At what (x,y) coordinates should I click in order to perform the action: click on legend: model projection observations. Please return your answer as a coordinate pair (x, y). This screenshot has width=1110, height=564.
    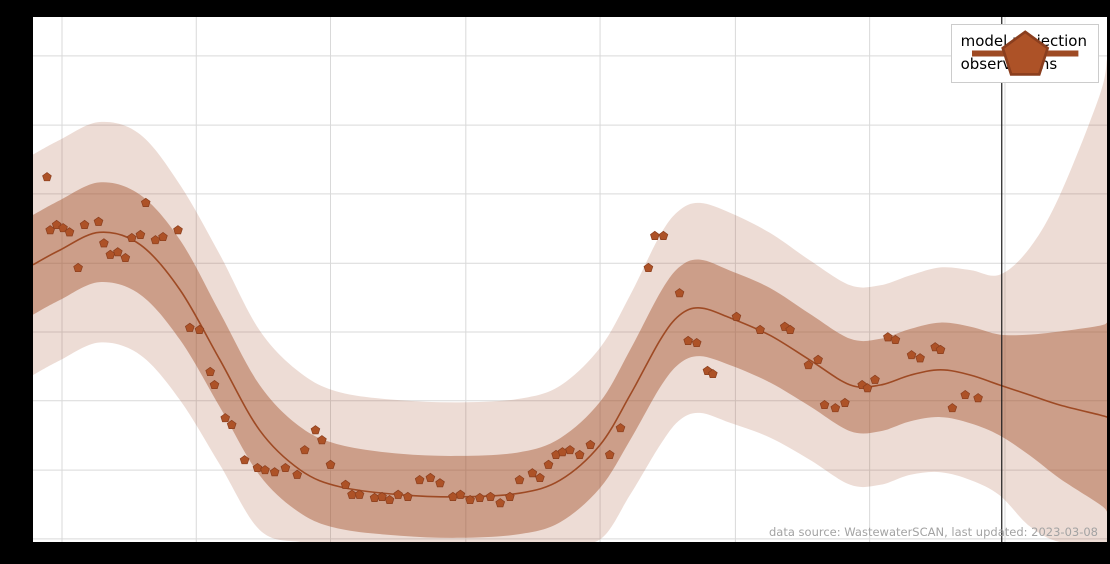
    Looking at the image, I should click on (1024, 53).